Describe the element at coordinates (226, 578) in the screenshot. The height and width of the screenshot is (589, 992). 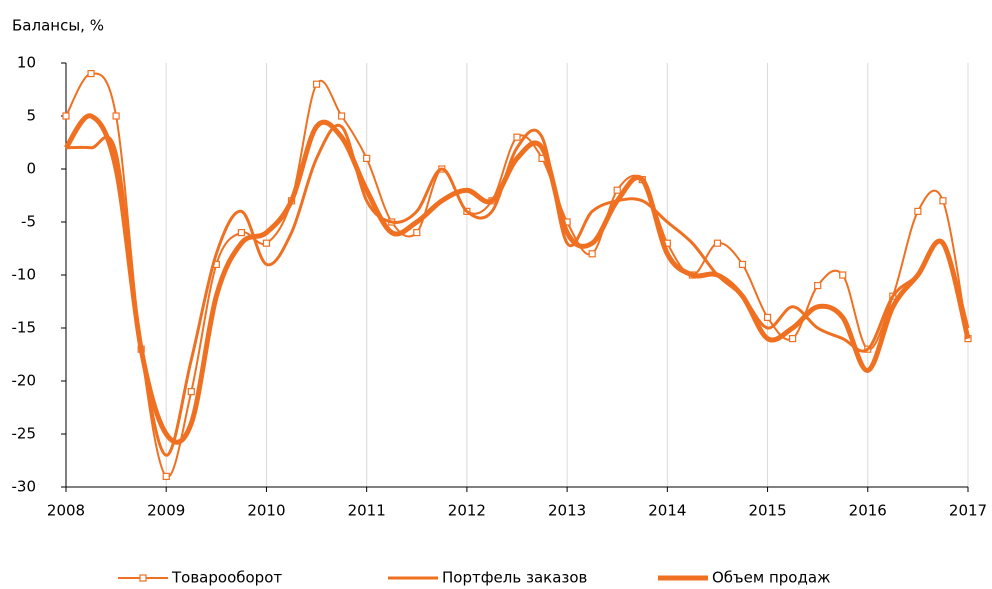
I see `legend-label: Товарооборот` at that location.